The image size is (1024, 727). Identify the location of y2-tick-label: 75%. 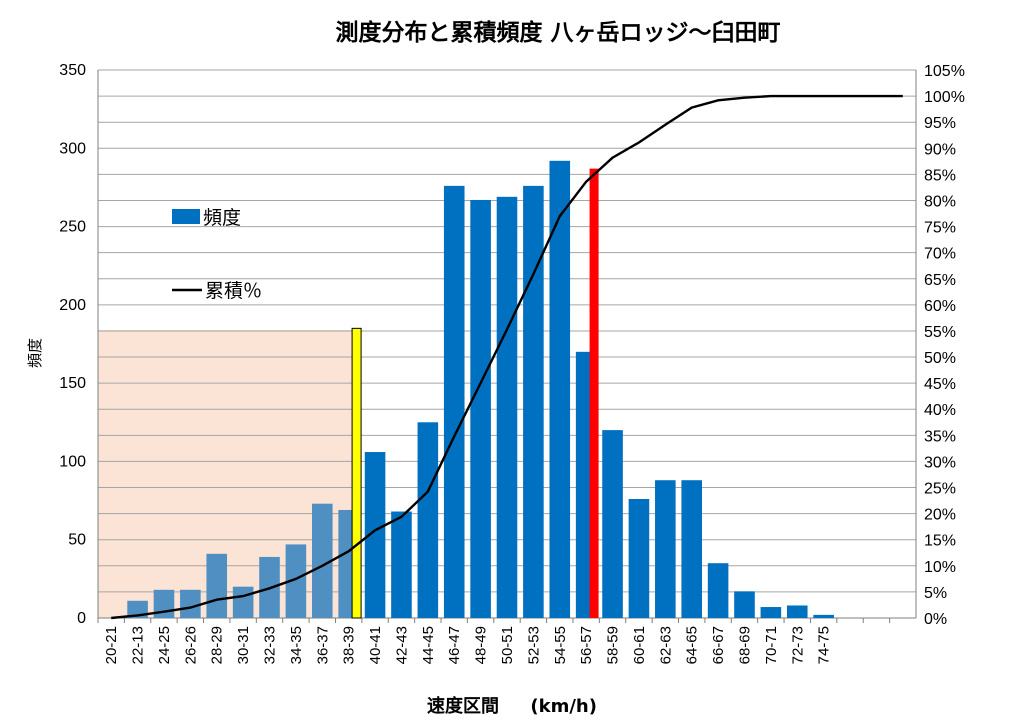
(940, 228).